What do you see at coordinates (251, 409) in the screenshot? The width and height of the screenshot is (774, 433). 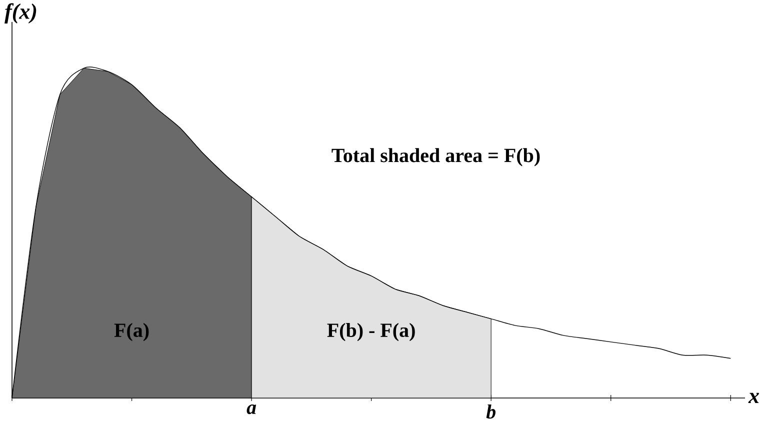 I see `x-tick-label: a` at bounding box center [251, 409].